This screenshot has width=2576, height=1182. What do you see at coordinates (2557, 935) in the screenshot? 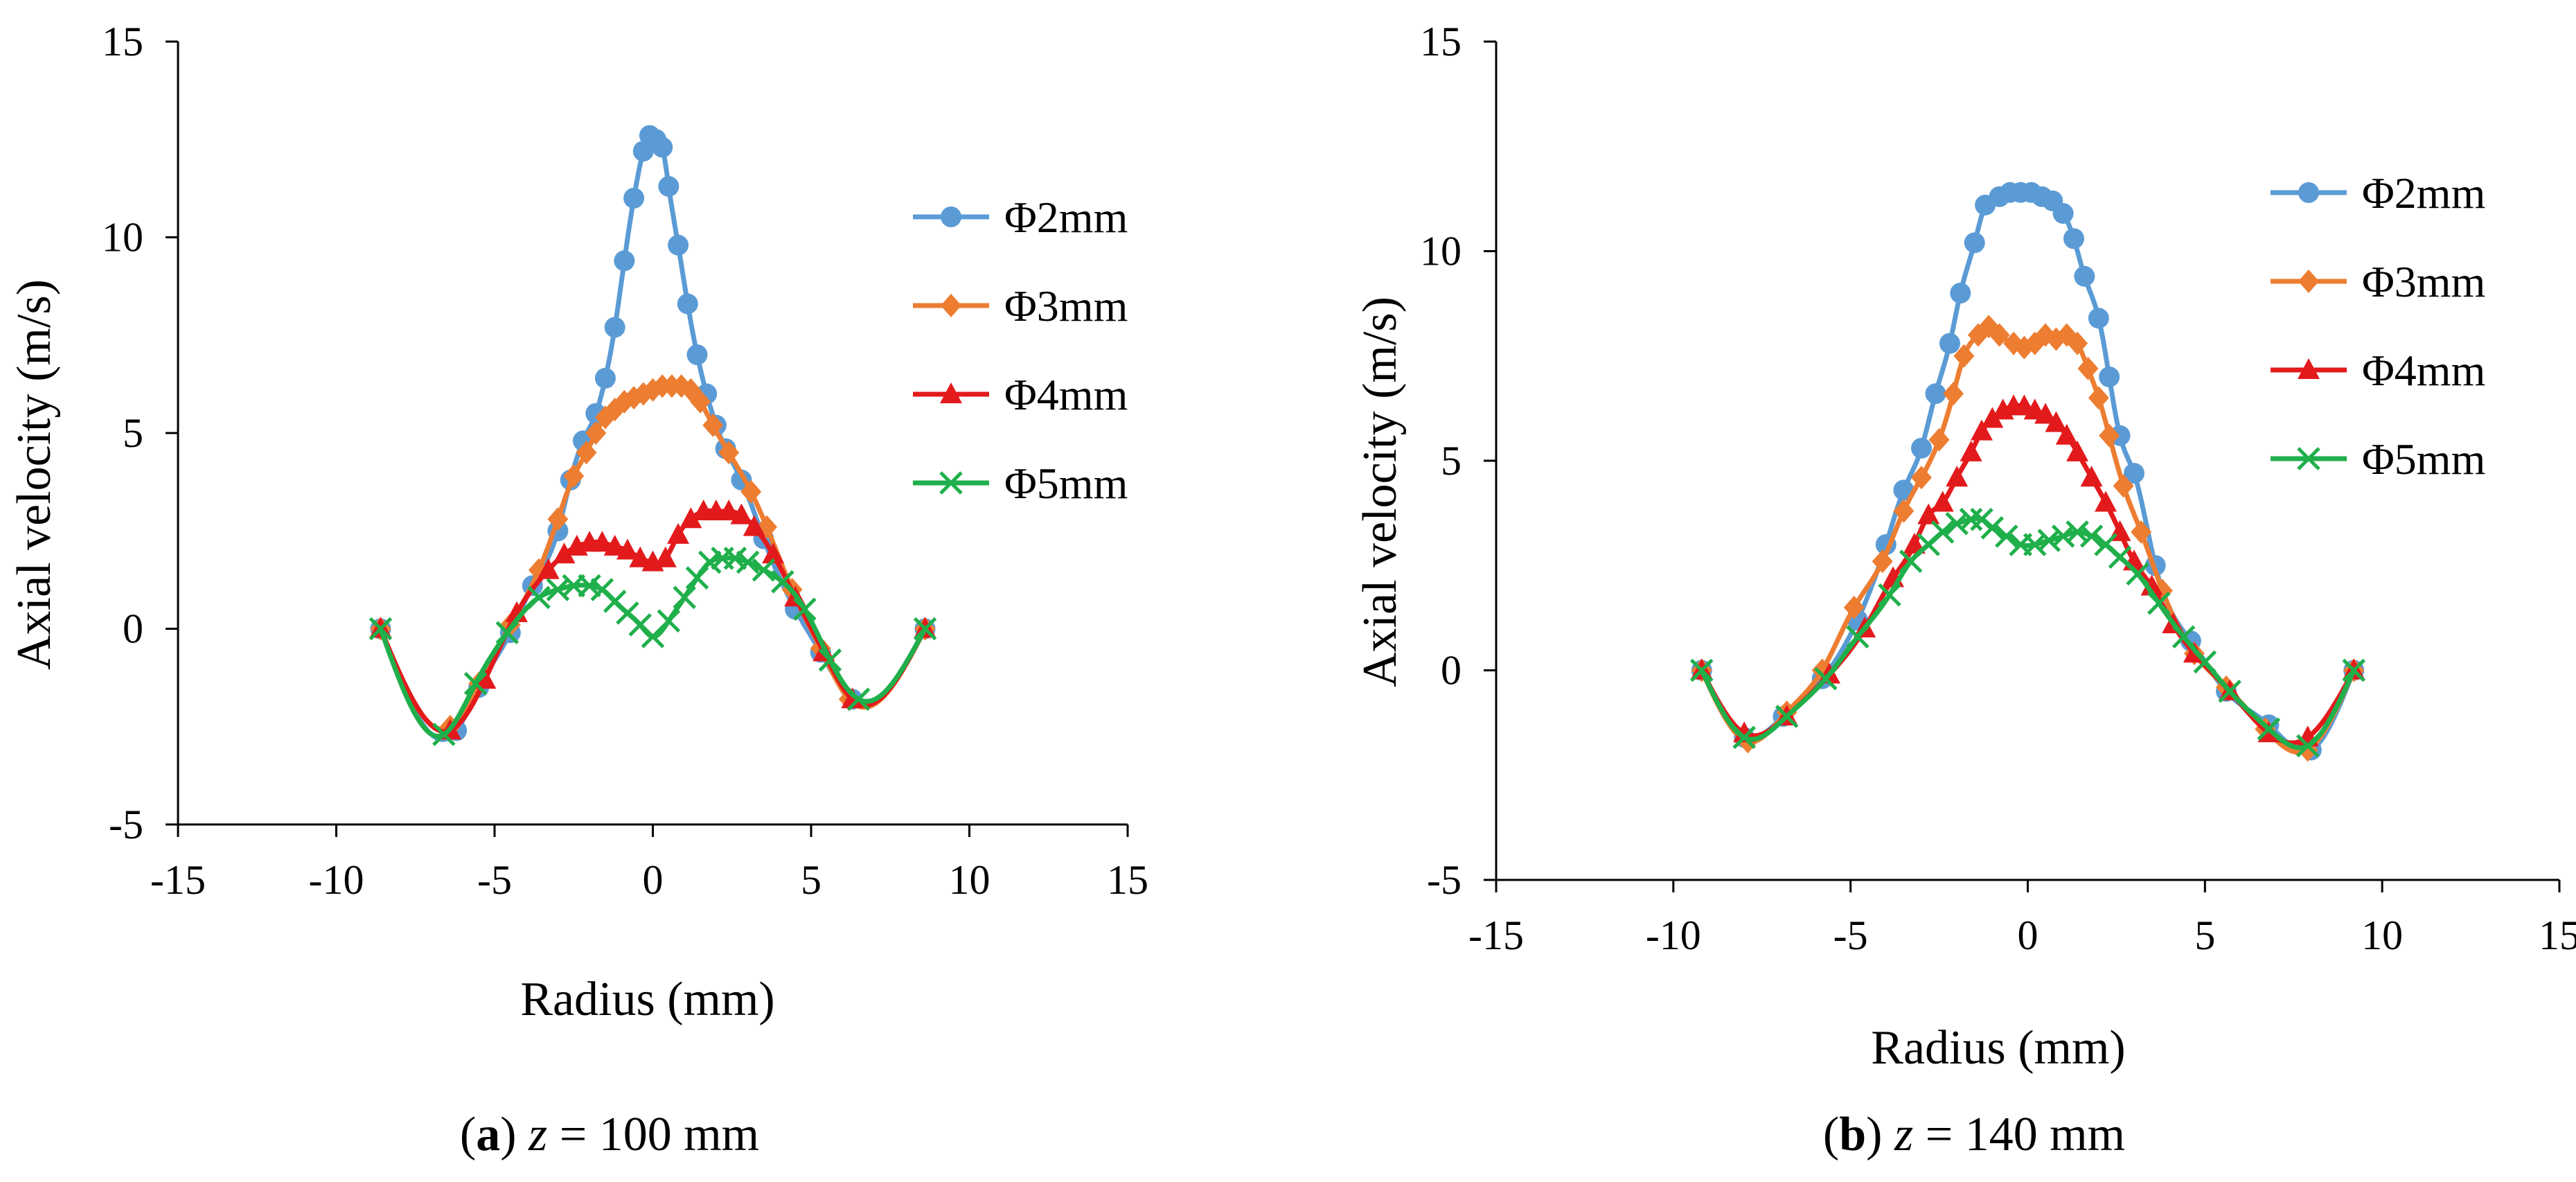
I see `x-tick-label-b: 15` at bounding box center [2557, 935].